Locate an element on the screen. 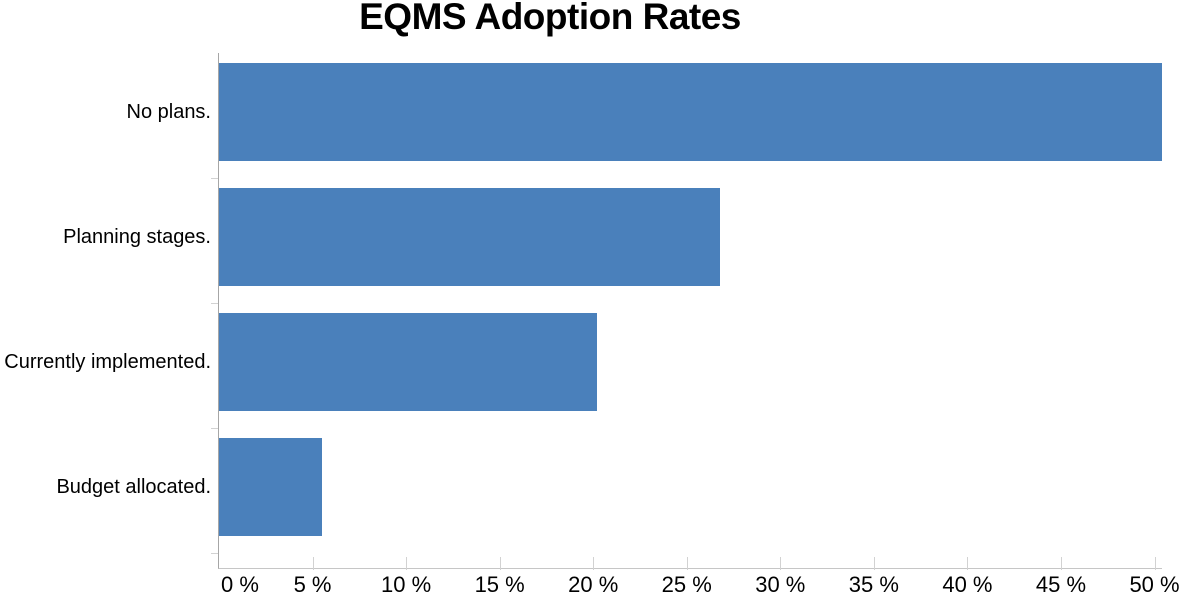 The width and height of the screenshot is (1179, 601). x-axis-tick-label: 25 % is located at coordinates (686, 584).